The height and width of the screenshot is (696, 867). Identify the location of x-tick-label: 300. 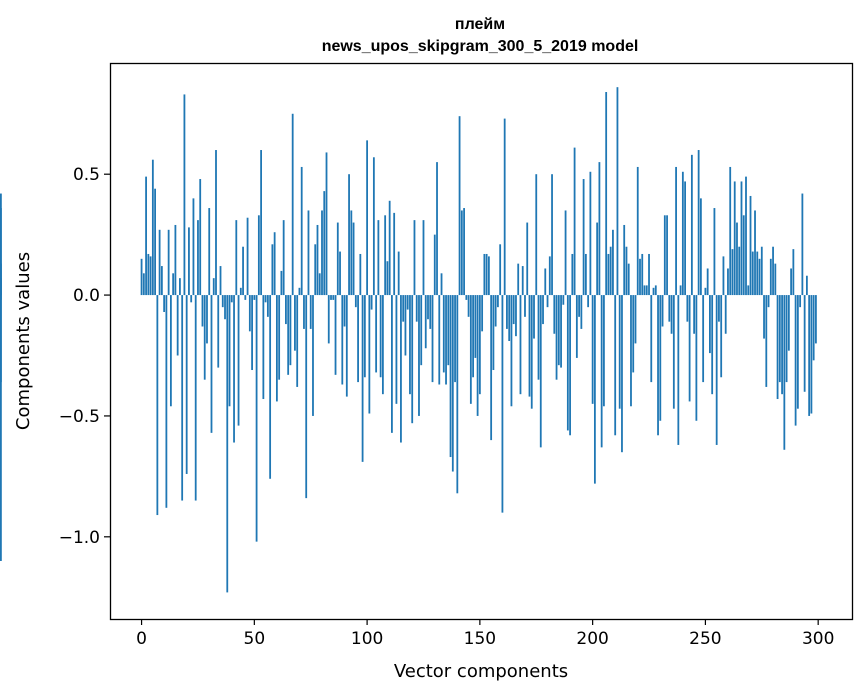
(818, 639).